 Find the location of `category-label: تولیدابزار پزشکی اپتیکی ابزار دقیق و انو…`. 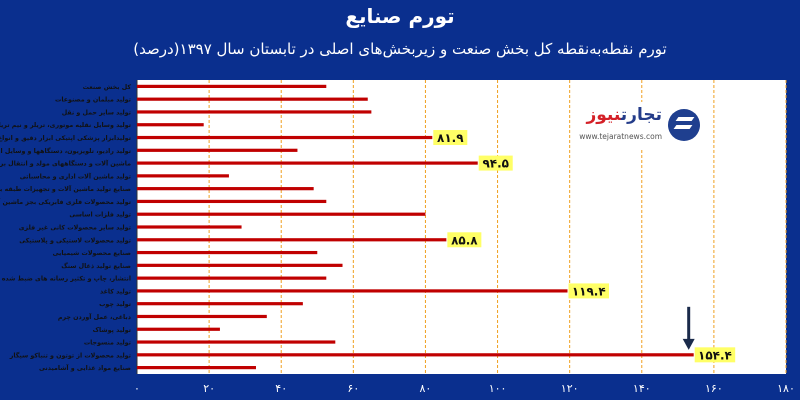

category-label: تولیدابزار پزشکی اپتیکی ابزار دقیق و انو… is located at coordinates (65, 138).